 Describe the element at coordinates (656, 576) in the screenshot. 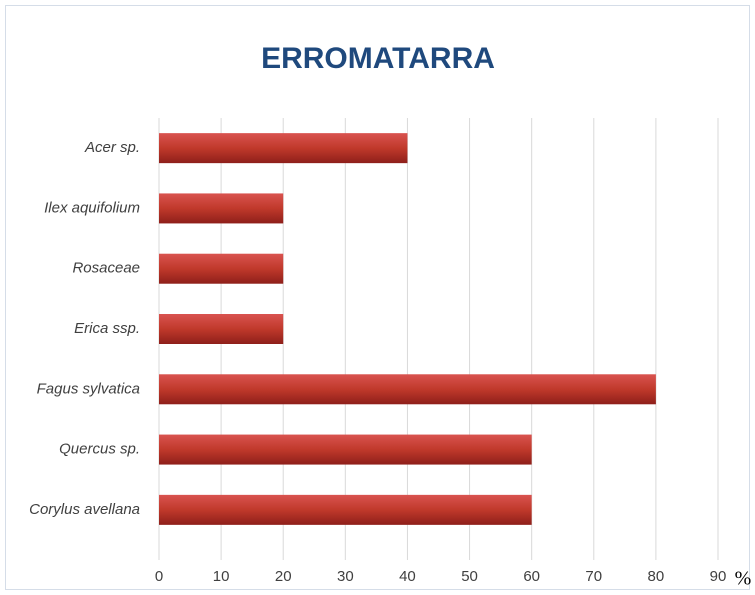

I see `x-tick-label: 80` at that location.